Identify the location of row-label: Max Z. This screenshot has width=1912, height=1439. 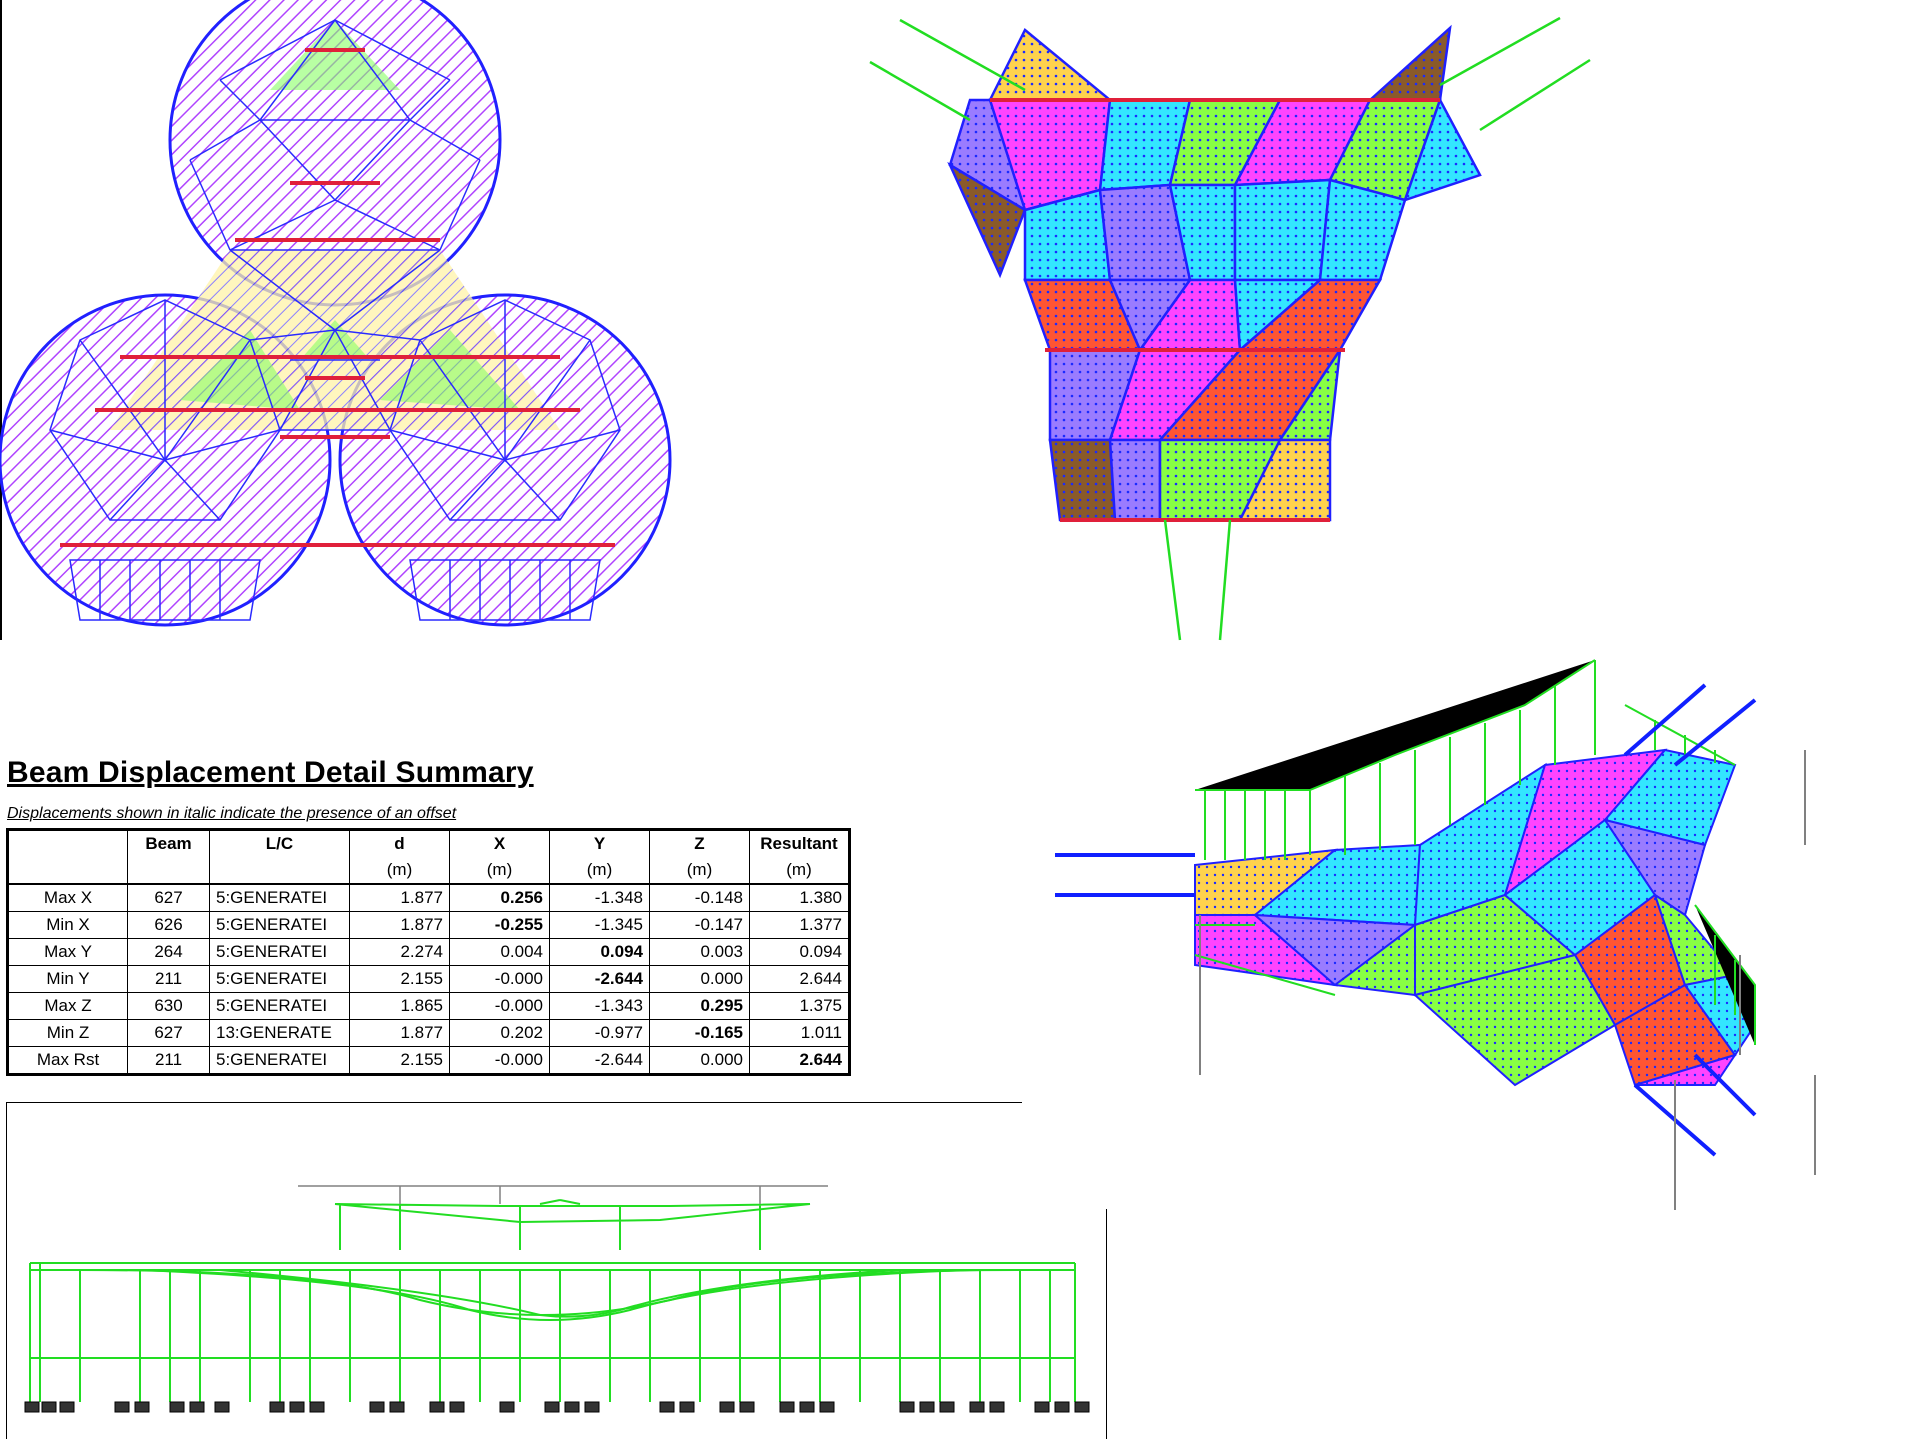
(67, 1006).